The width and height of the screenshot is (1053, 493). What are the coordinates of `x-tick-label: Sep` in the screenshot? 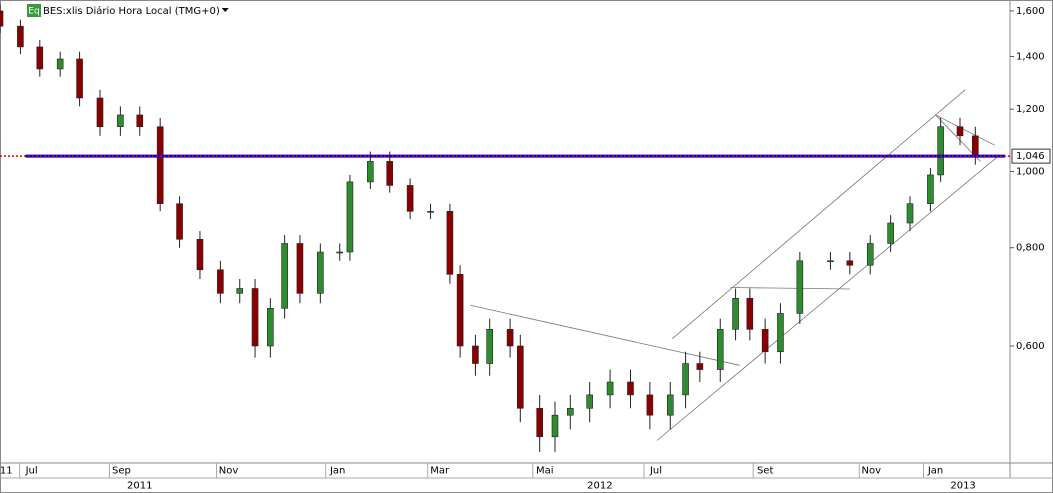 It's located at (121, 471).